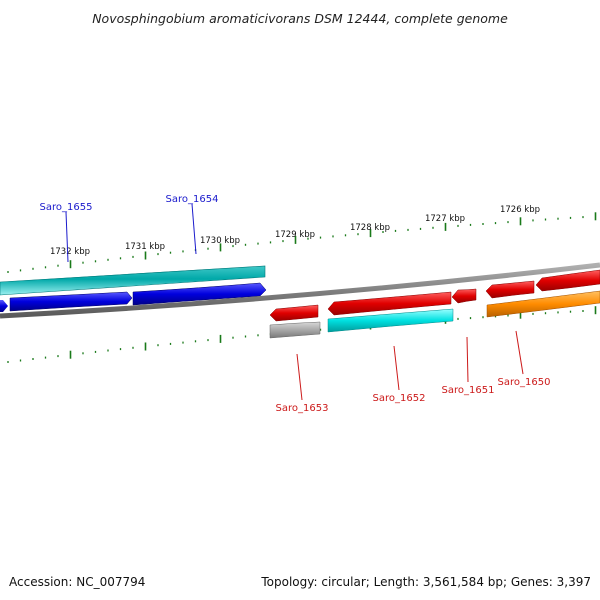  Describe the element at coordinates (295, 330) in the screenshot. I see `gene-bar-gray` at that location.